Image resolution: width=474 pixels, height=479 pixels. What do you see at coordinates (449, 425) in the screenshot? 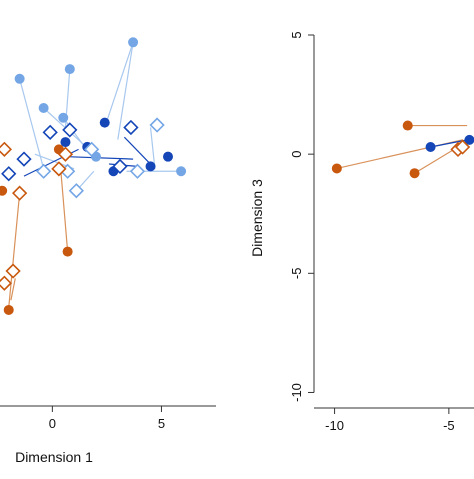
I see `x-tick-label: -5` at bounding box center [449, 425].